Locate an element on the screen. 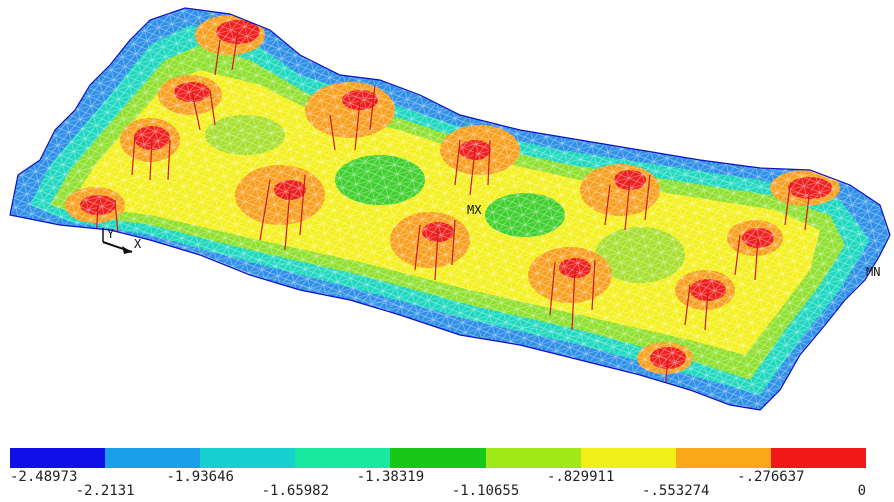 This screenshot has height=502, width=894. min-marker: MN is located at coordinates (873, 272).